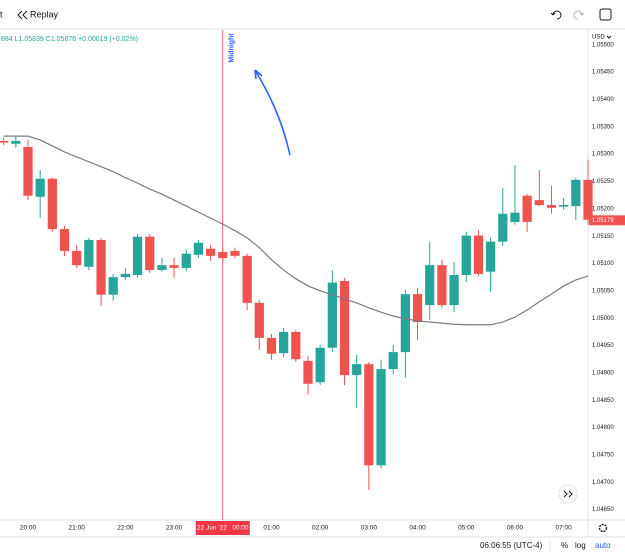  Describe the element at coordinates (603, 510) in the screenshot. I see `y-tick-label: 1.04650` at that location.